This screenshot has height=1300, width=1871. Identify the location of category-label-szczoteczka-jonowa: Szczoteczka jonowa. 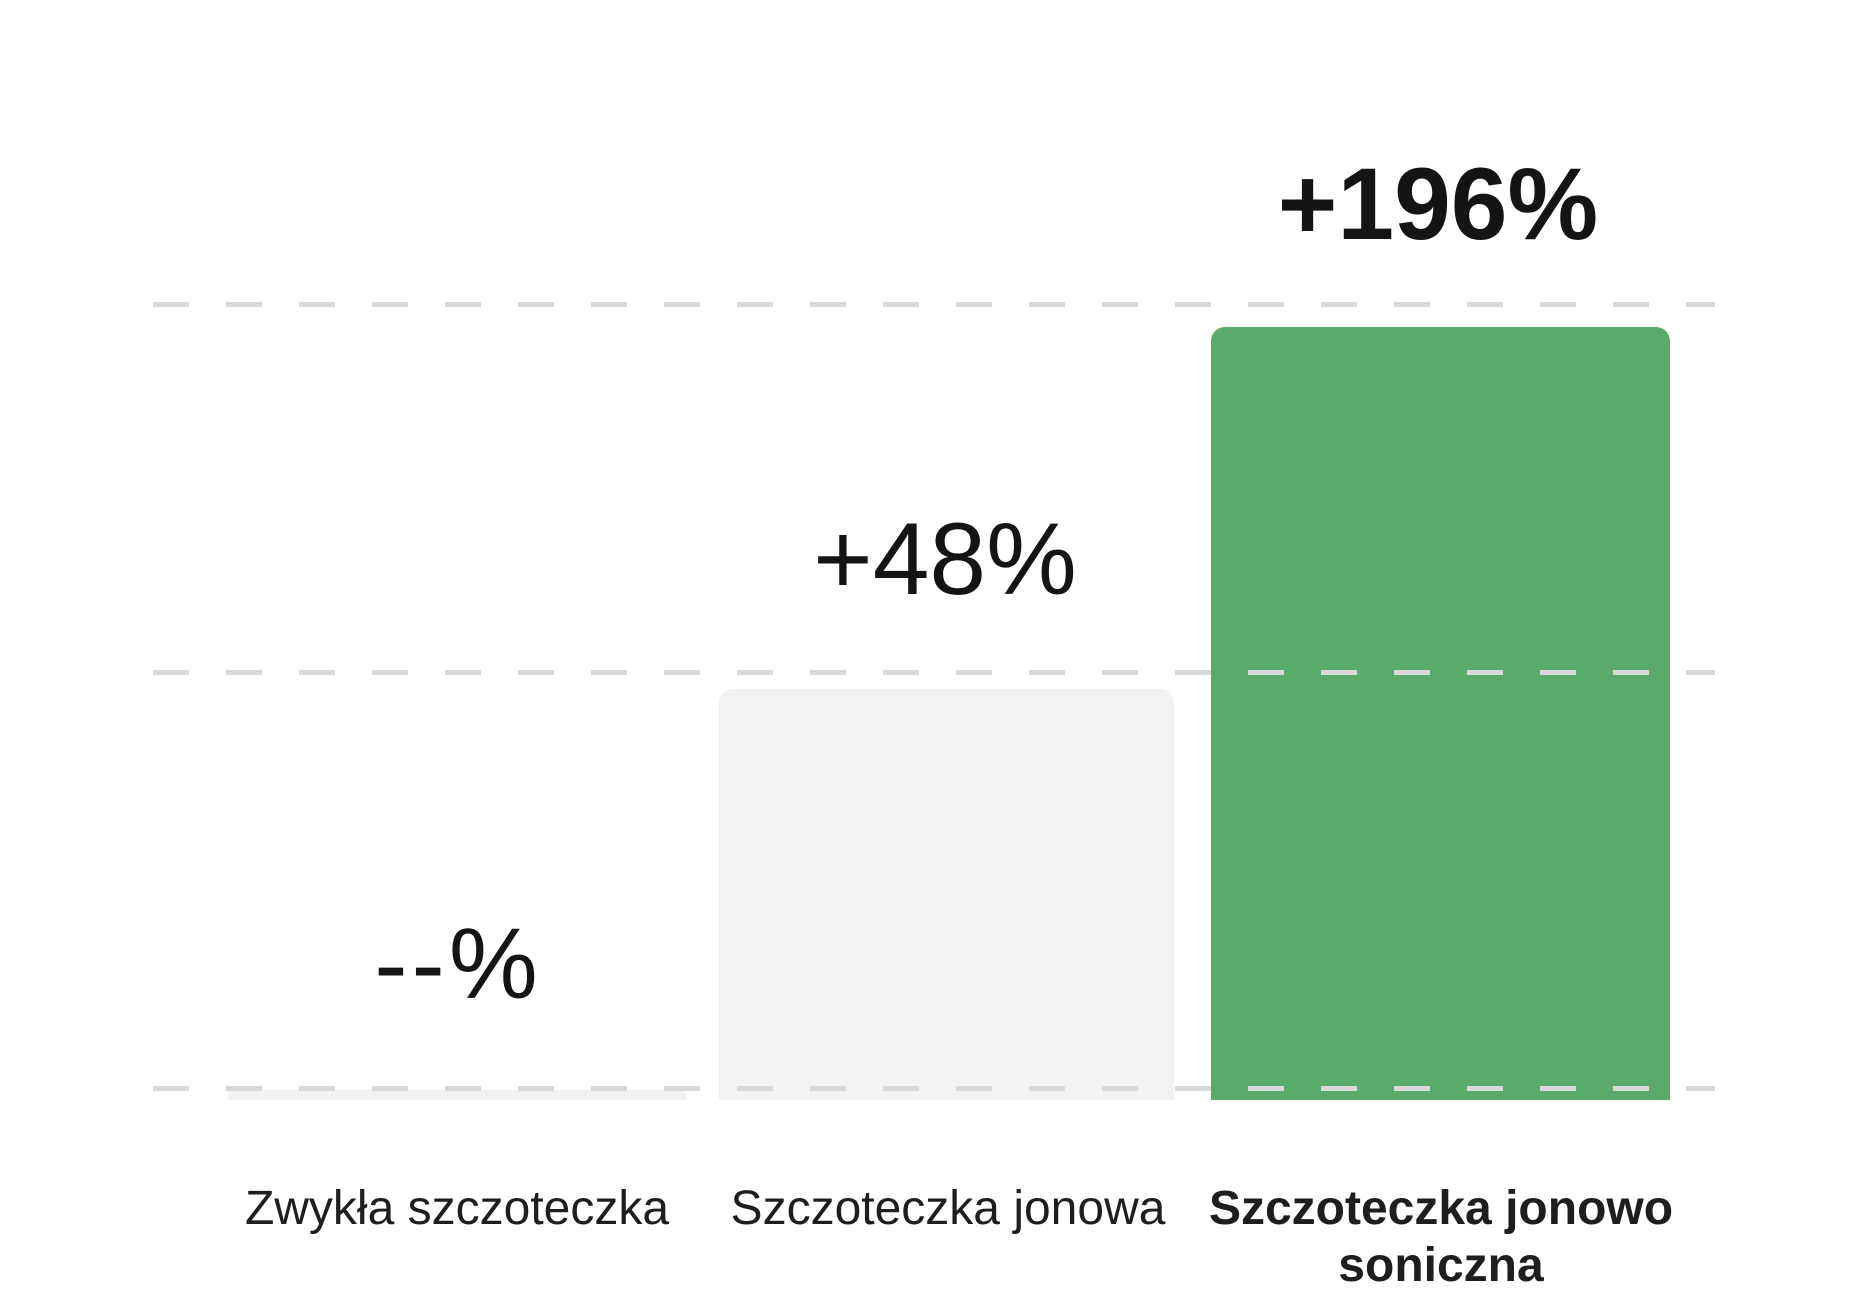
(948, 1208).